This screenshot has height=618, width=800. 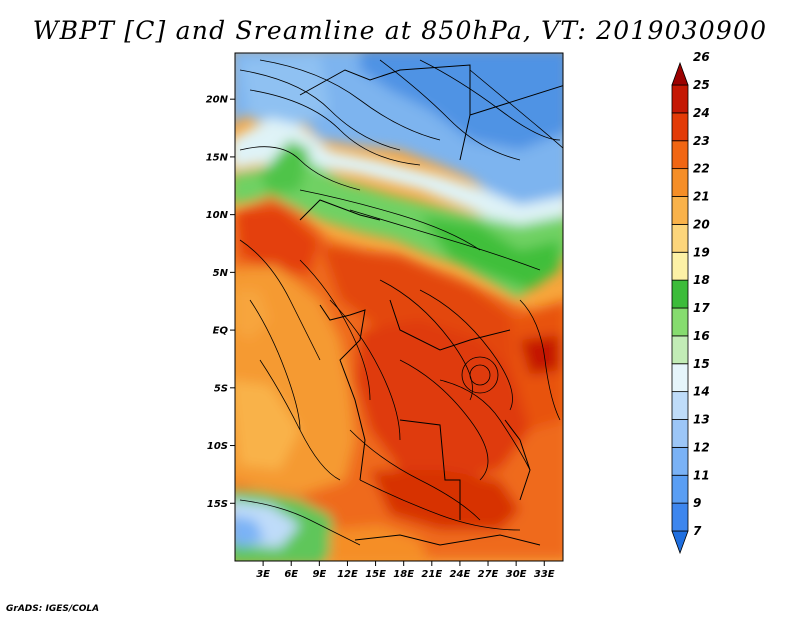 I want to click on lat-label: EQ, so click(x=221, y=331).